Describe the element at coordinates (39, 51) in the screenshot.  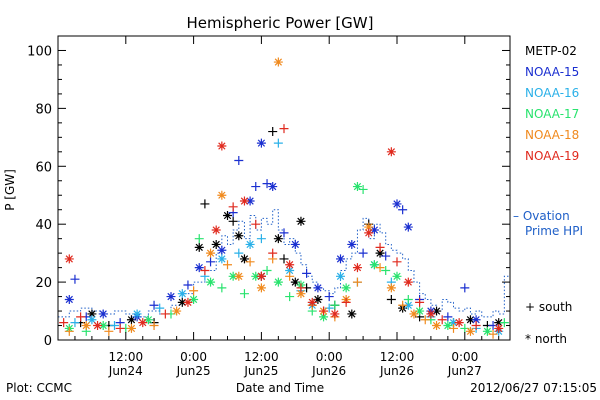
I see `y-tick-label: 100` at that location.